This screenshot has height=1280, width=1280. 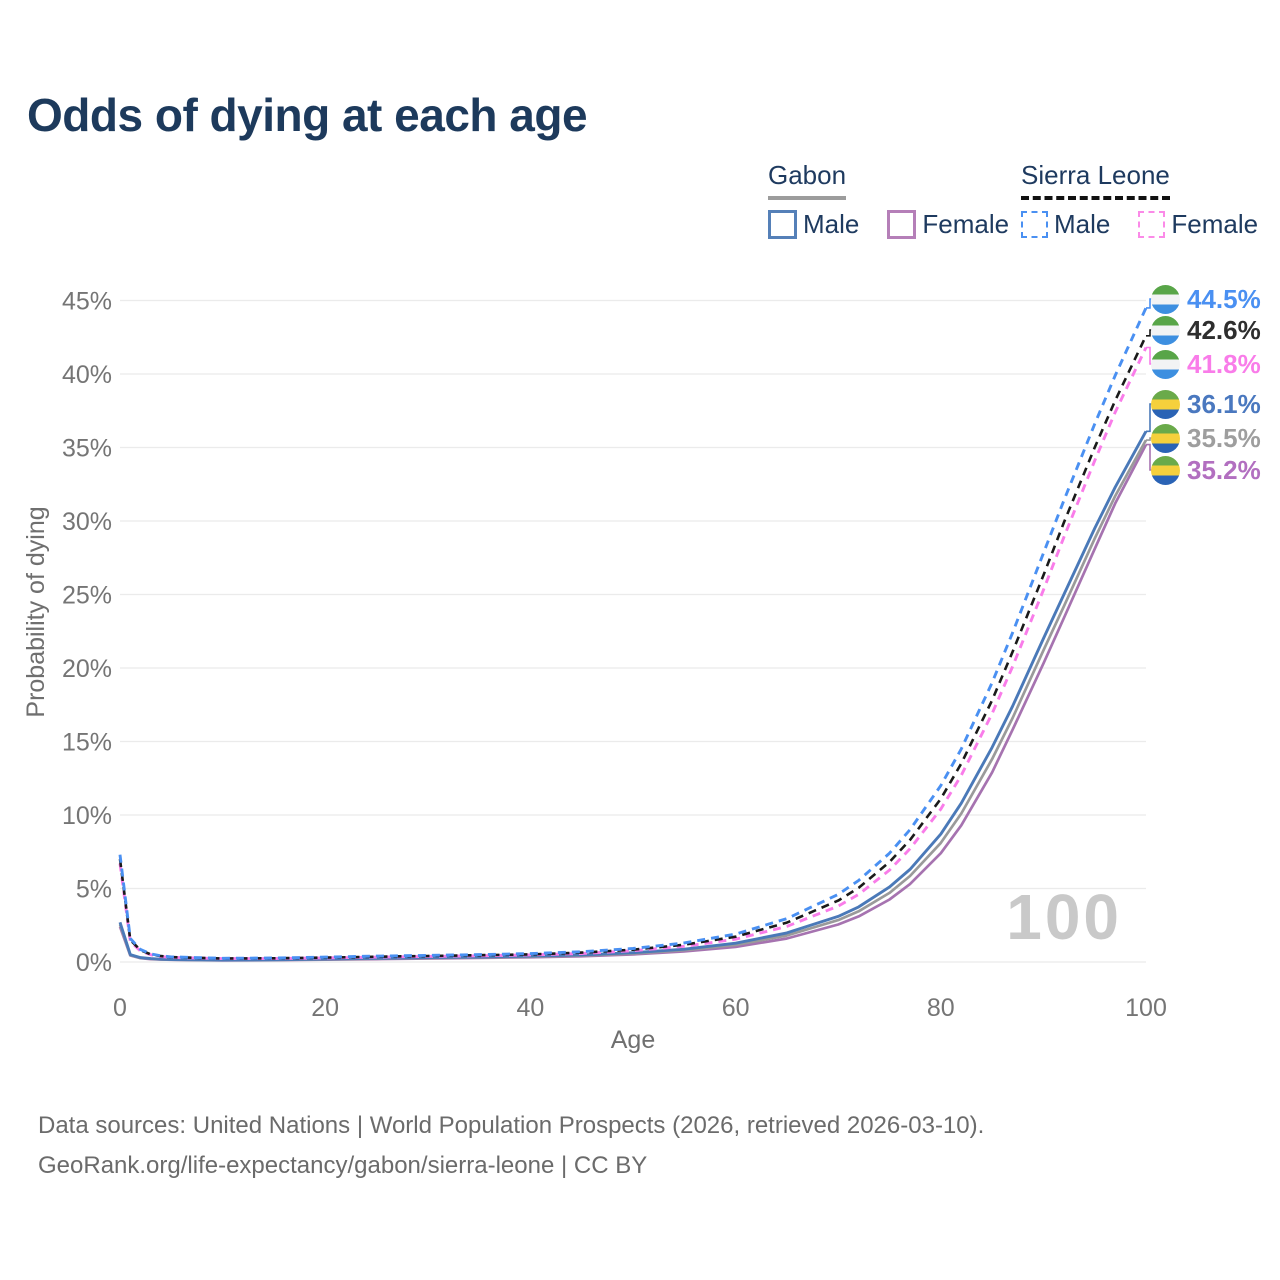 I want to click on y-tick-0: 0%, so click(x=94, y=963).